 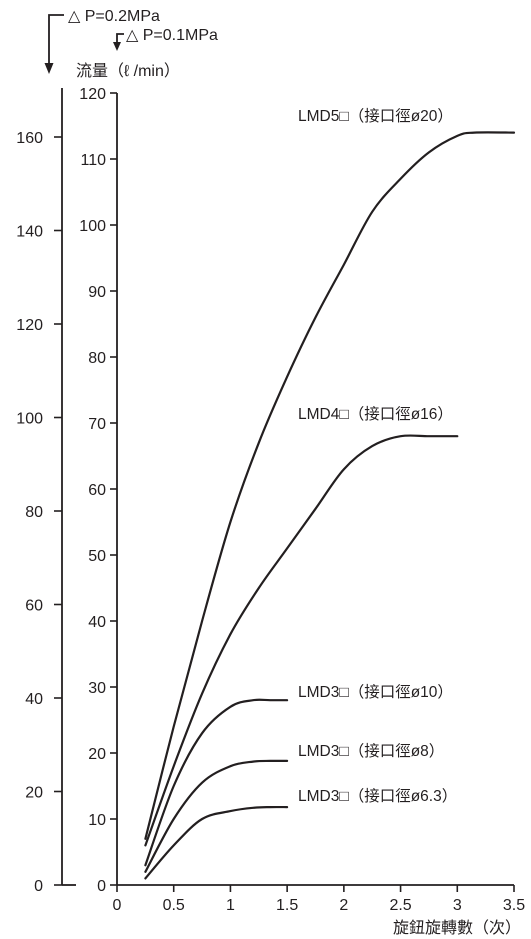 What do you see at coordinates (97, 556) in the screenshot?
I see `main-y-tick-label: 50` at bounding box center [97, 556].